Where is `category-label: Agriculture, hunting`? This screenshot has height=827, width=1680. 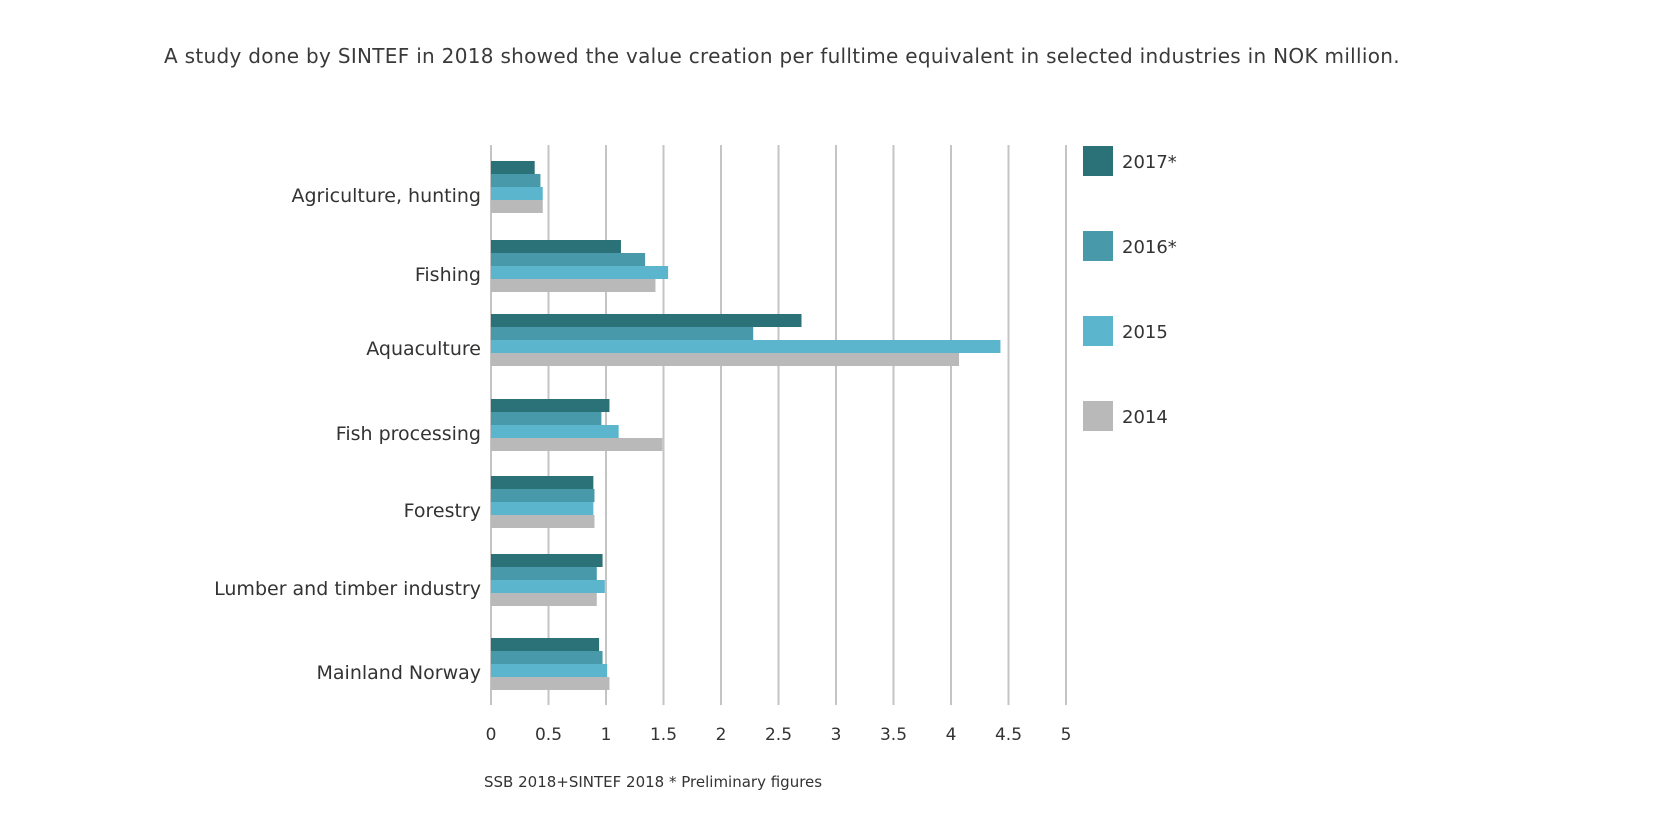 category-label: Agriculture, hunting is located at coordinates (386, 196).